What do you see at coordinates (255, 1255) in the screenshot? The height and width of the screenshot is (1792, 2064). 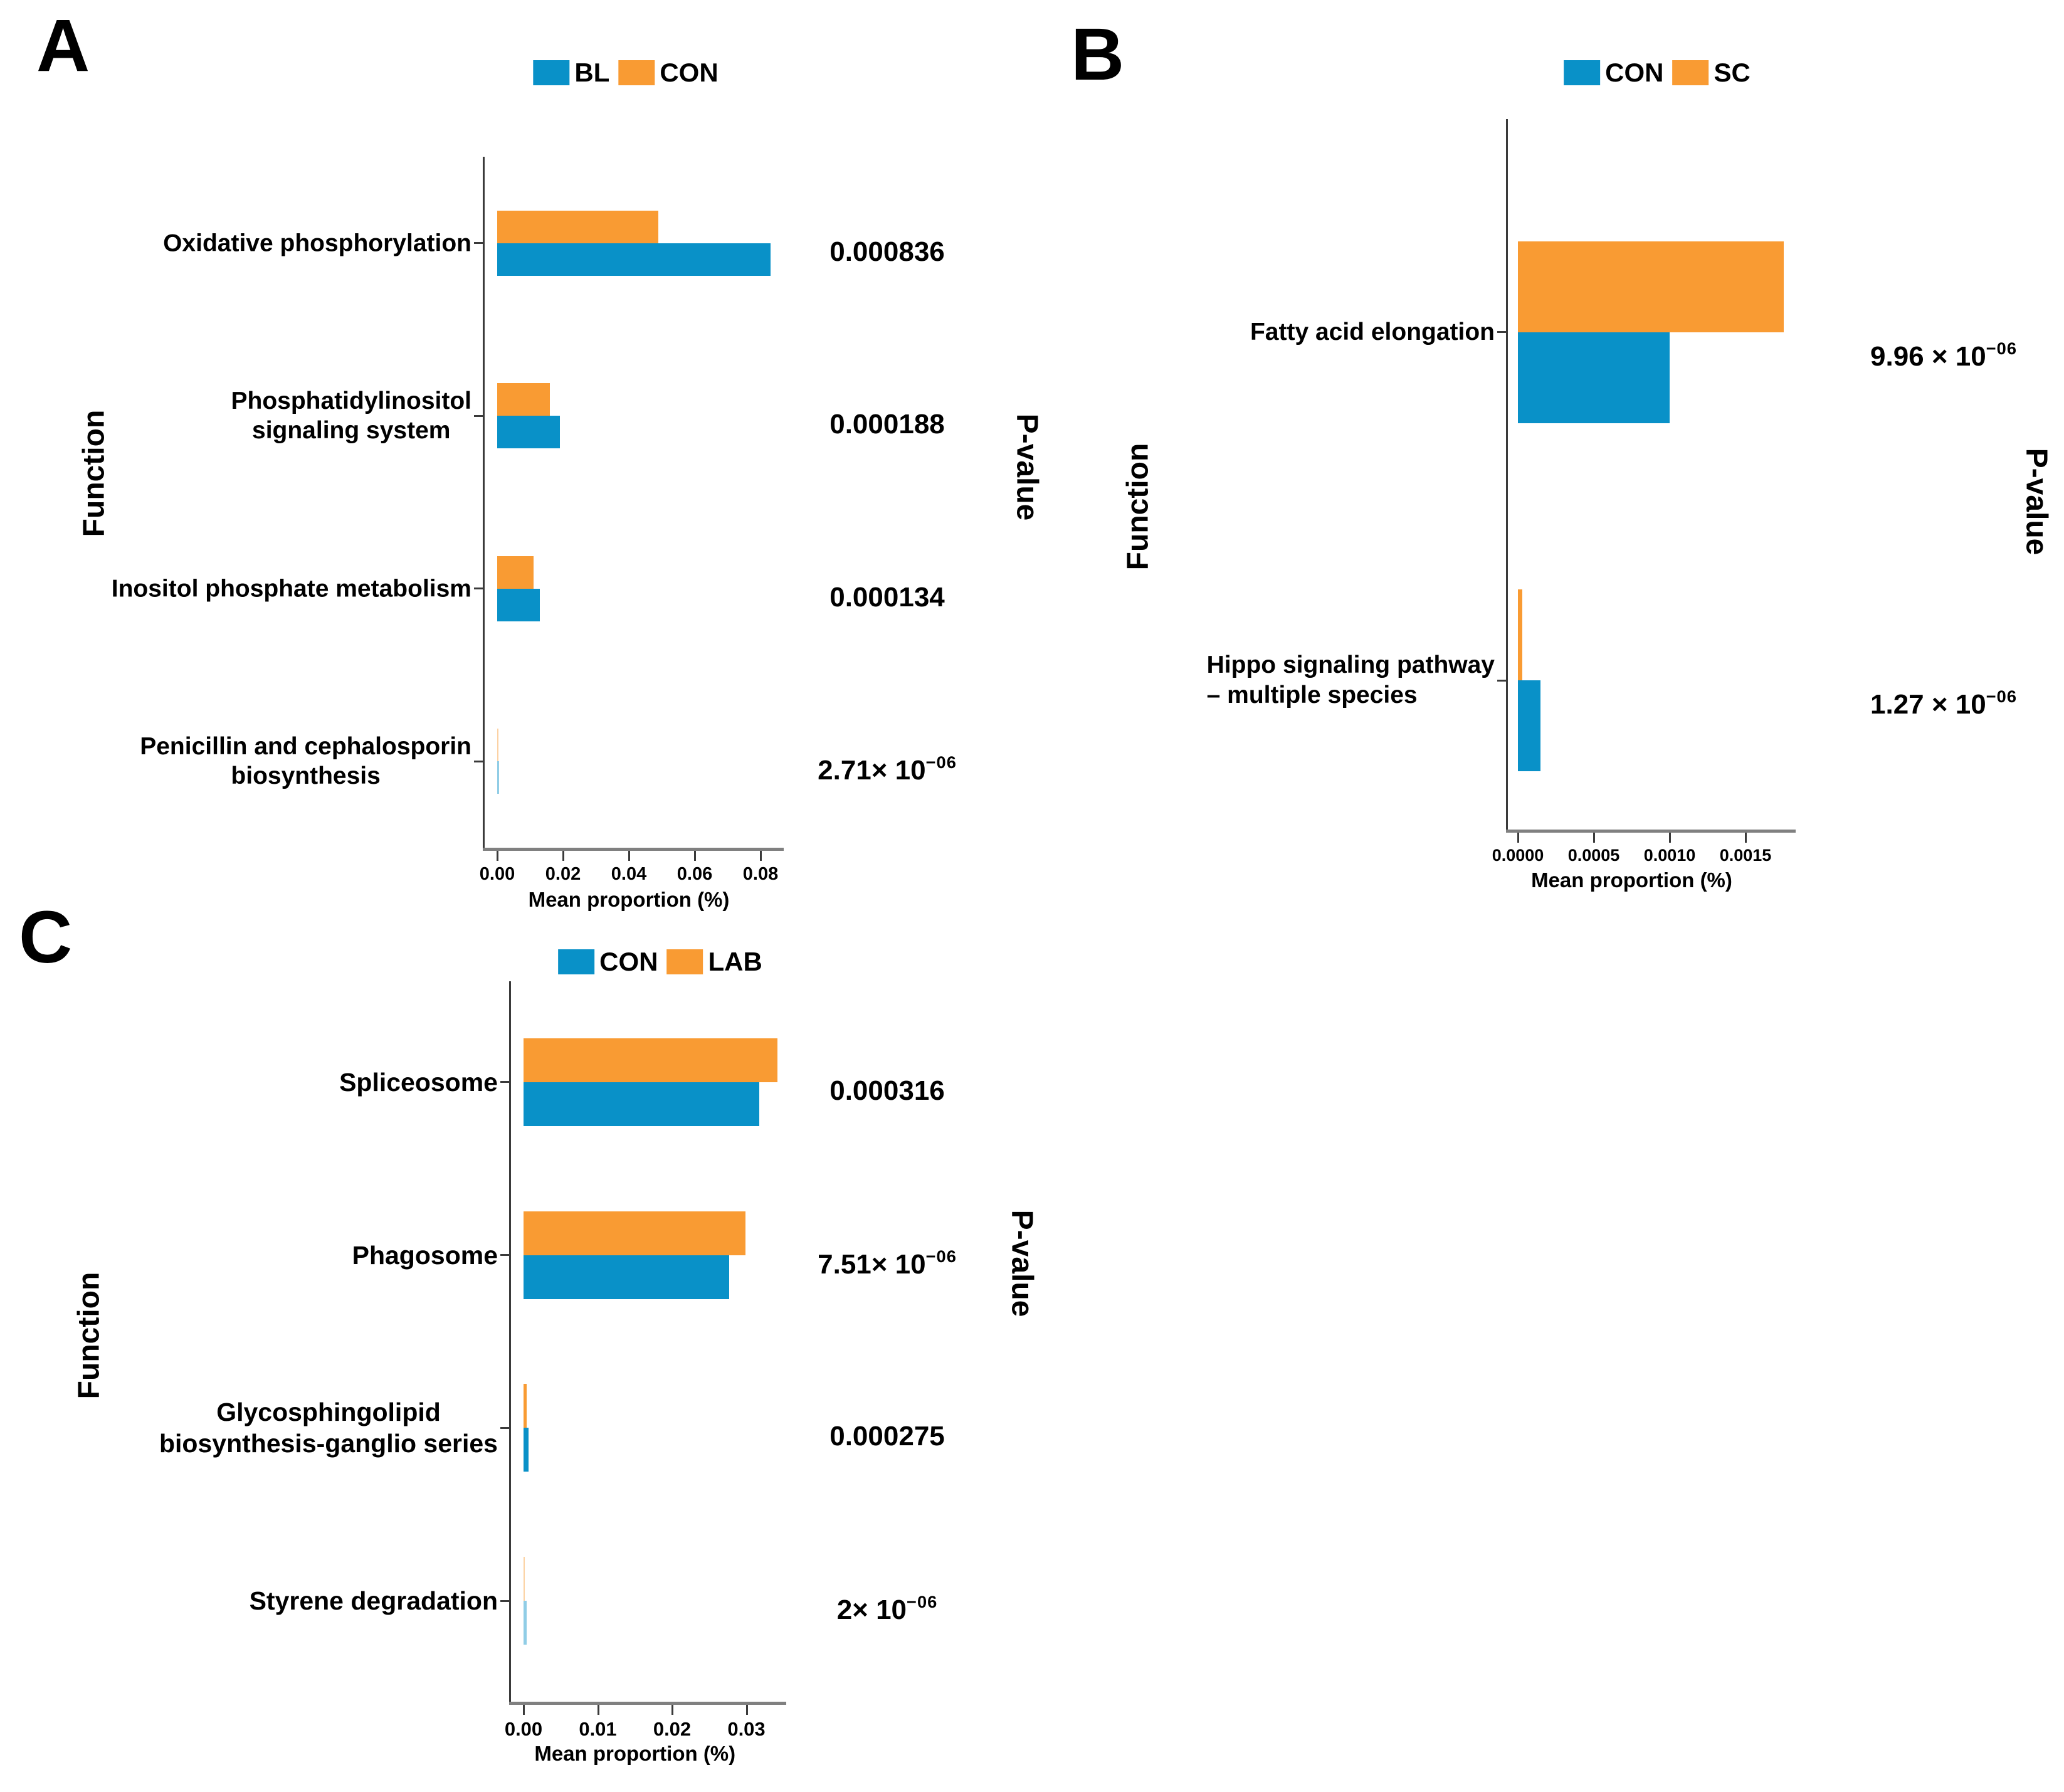 I see `category-label: Phagosome` at bounding box center [255, 1255].